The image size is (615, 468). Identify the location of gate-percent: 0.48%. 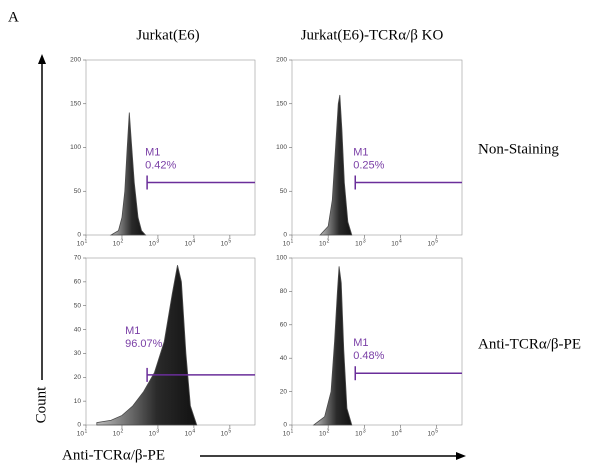
(368, 356).